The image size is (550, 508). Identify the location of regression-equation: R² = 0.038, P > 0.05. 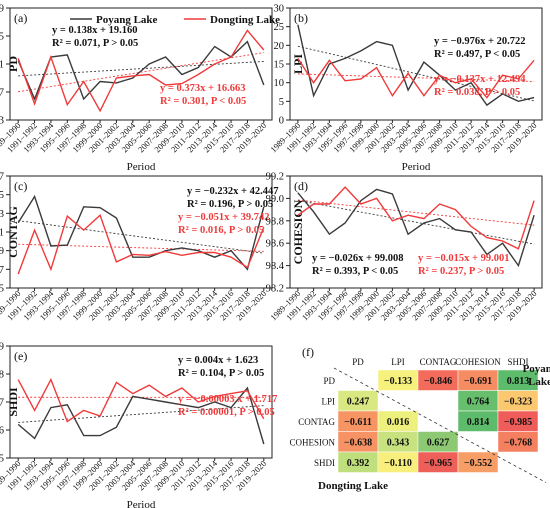
(477, 92).